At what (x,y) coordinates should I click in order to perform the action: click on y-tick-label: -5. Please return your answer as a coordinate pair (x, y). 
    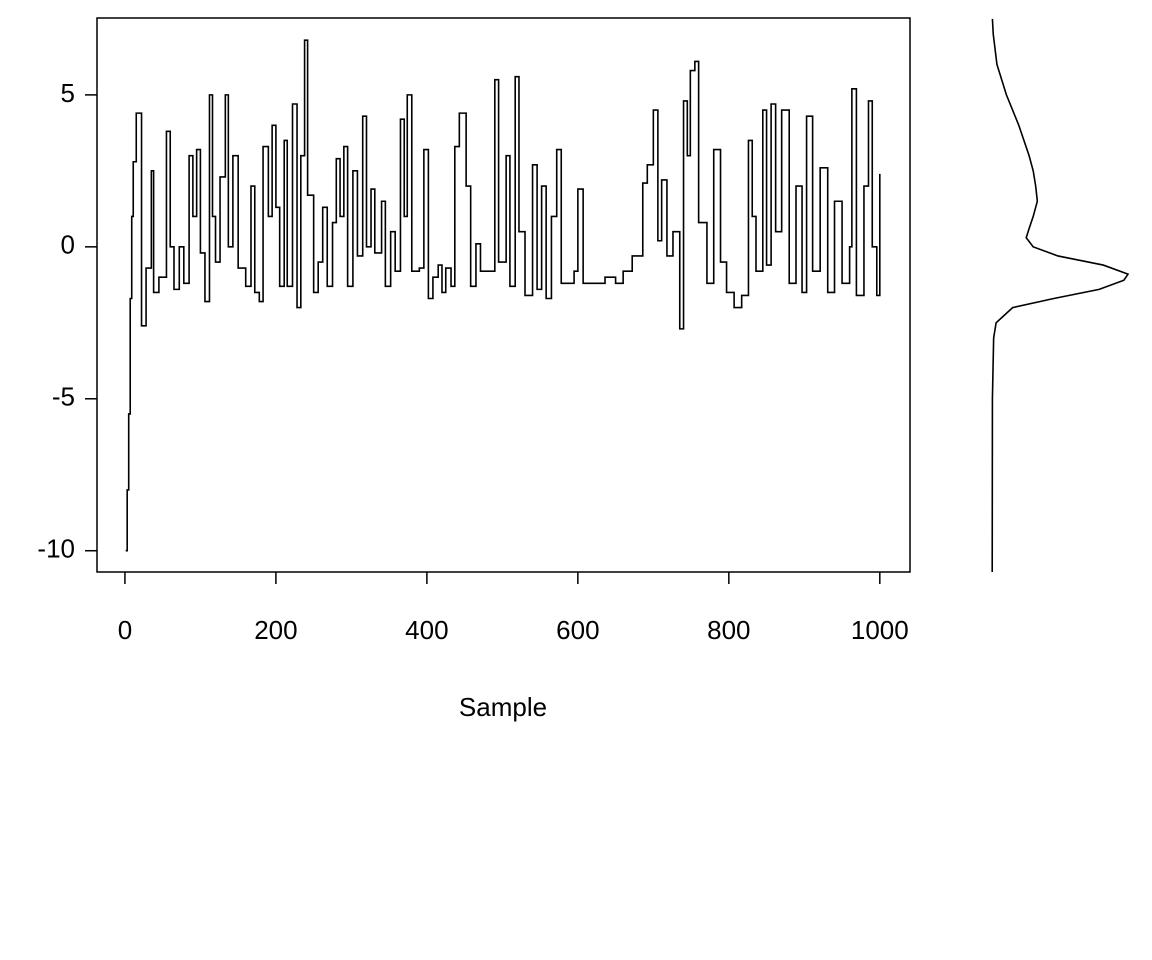
    Looking at the image, I should click on (63, 397).